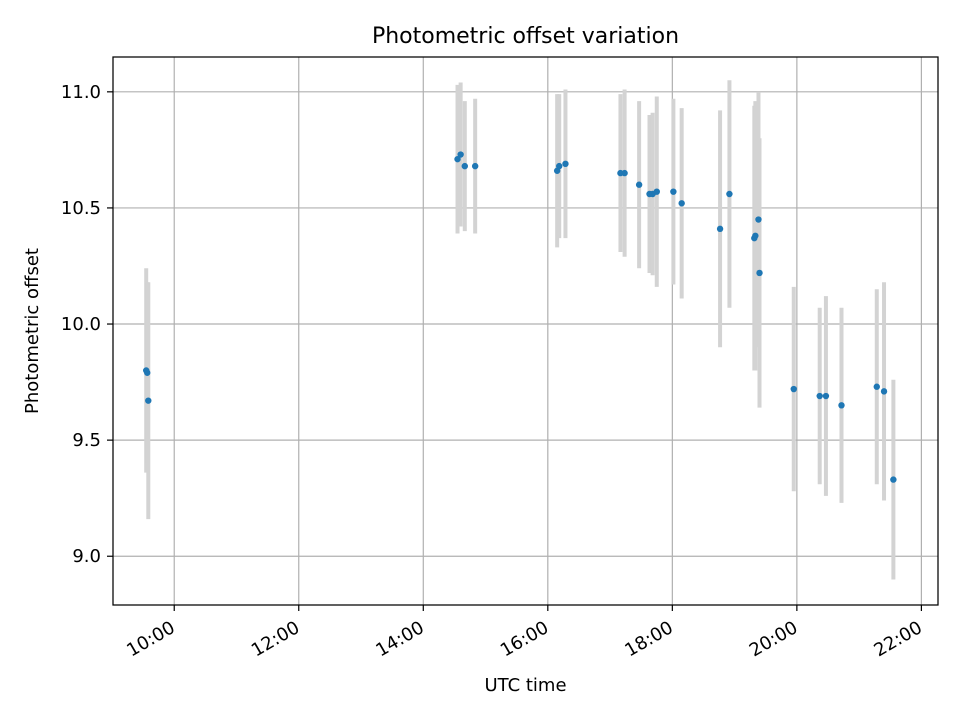  Describe the element at coordinates (81, 92) in the screenshot. I see `y-tick-label: 11.0` at that location.